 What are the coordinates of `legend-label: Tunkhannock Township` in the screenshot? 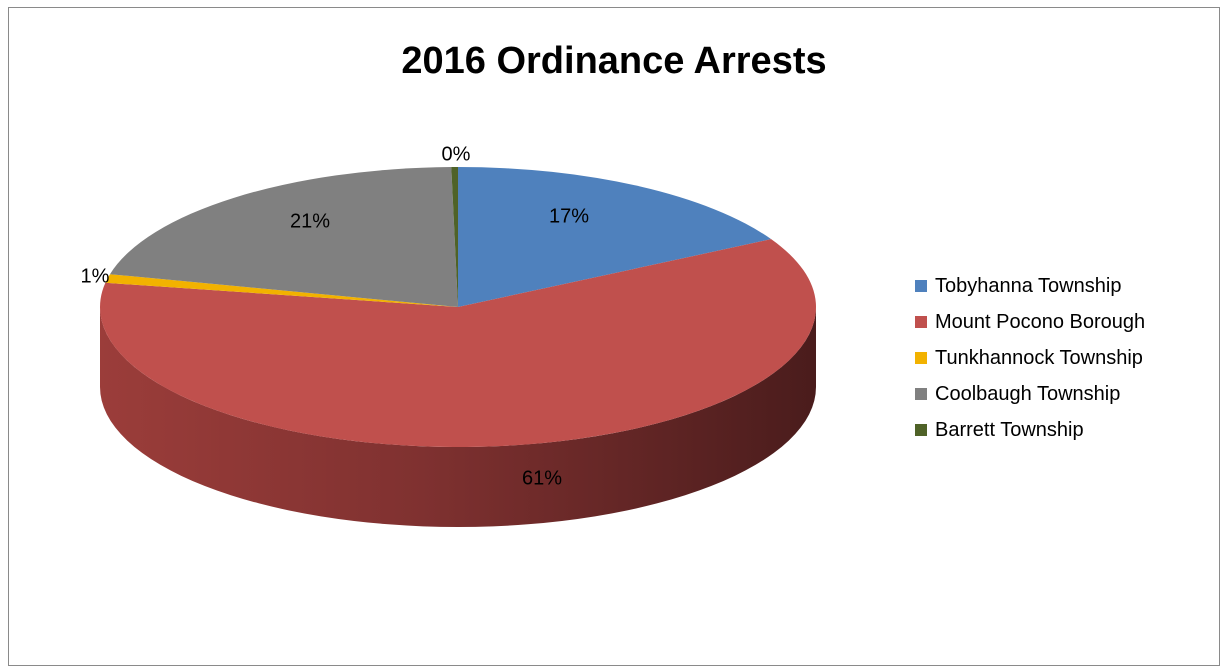 It's located at (1039, 357).